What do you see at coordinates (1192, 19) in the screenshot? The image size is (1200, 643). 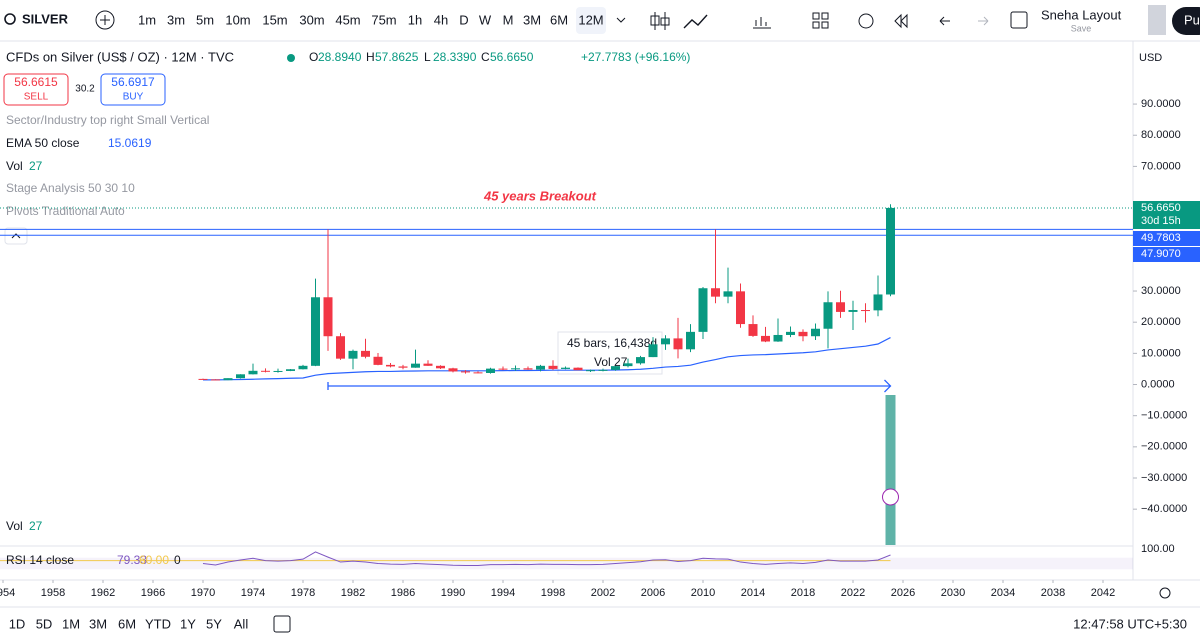 I see `publish-label: Pu` at bounding box center [1192, 19].